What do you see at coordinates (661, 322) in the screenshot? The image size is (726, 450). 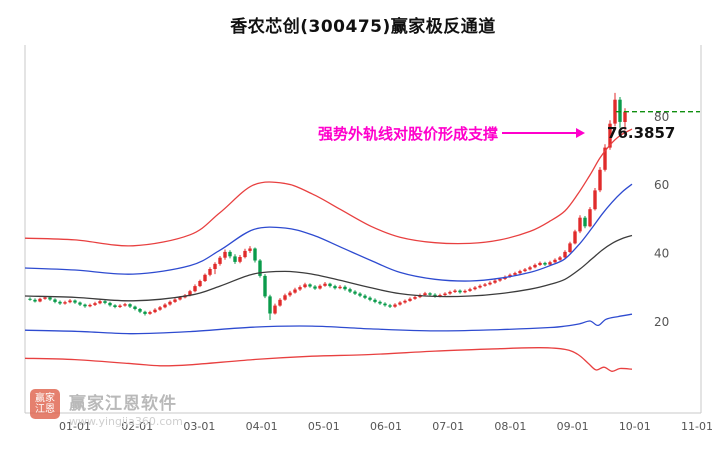 I see `y-axis-label: 20` at bounding box center [661, 322].